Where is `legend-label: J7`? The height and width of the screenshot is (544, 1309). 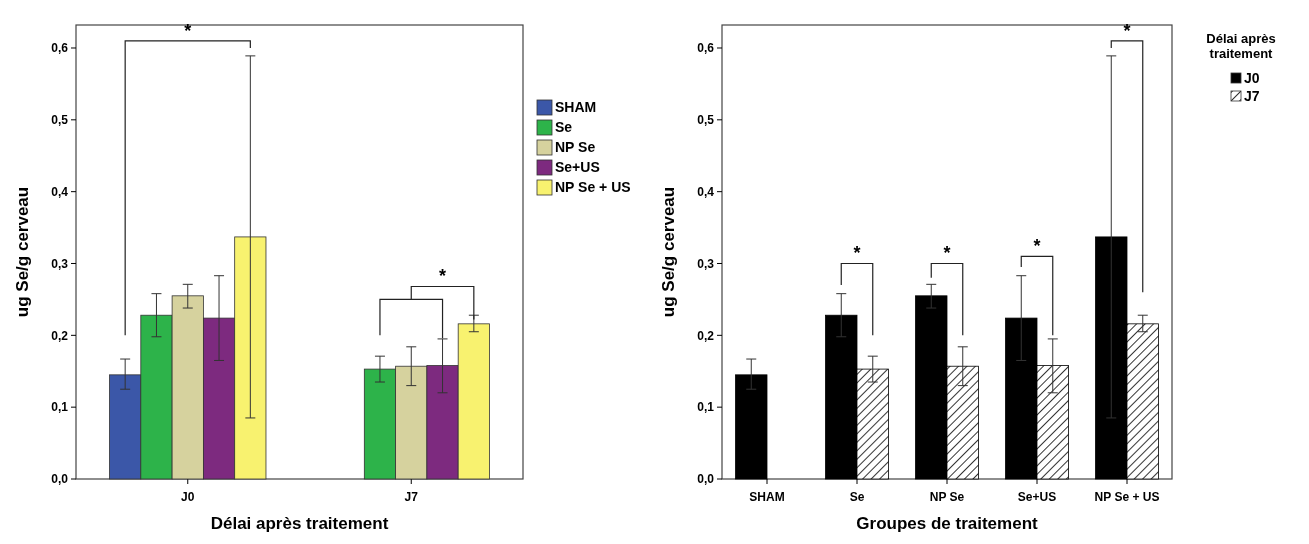
legend-label: J7 is located at coordinates (1252, 95).